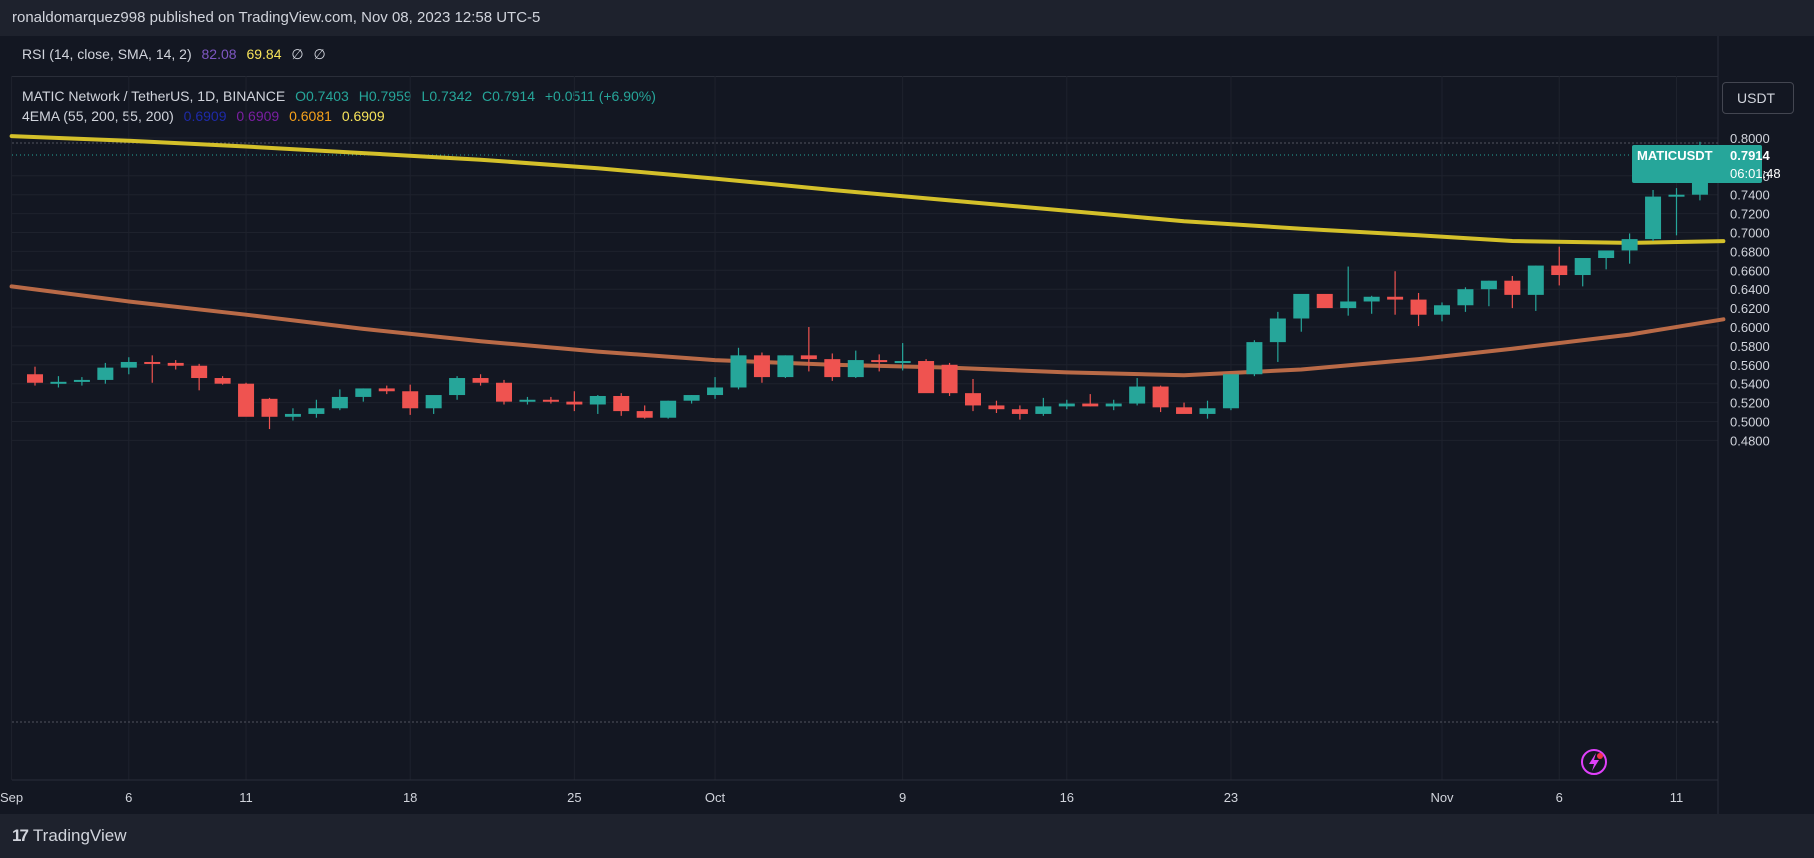  I want to click on tradingview-logo-icon: 17, so click(20, 835).